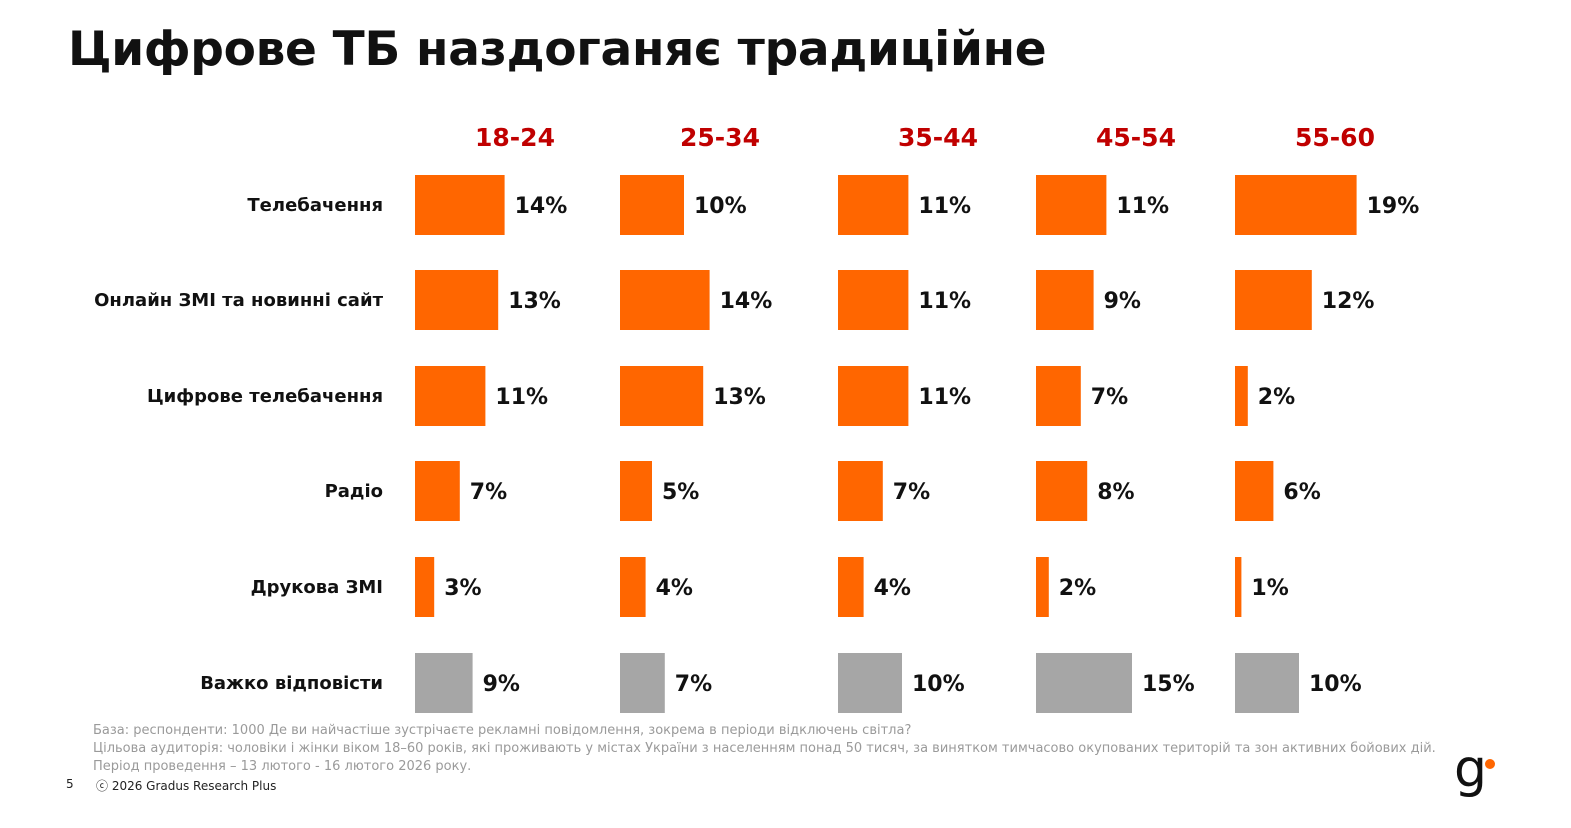 This screenshot has height=828, width=1571. Describe the element at coordinates (238, 300) in the screenshot. I see `category-label: Онлайн ЗМІ та новинні сайт` at that location.